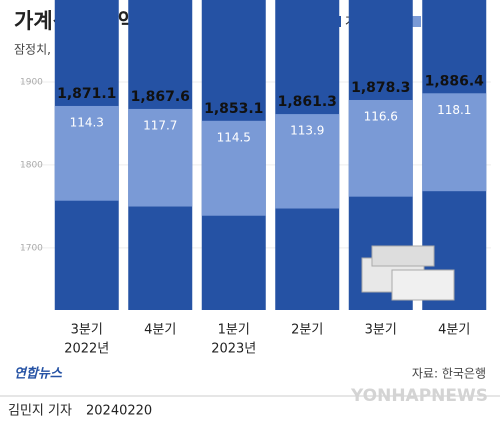 The image size is (500, 424). I want to click on y-tick-label: 1800, so click(31, 165).